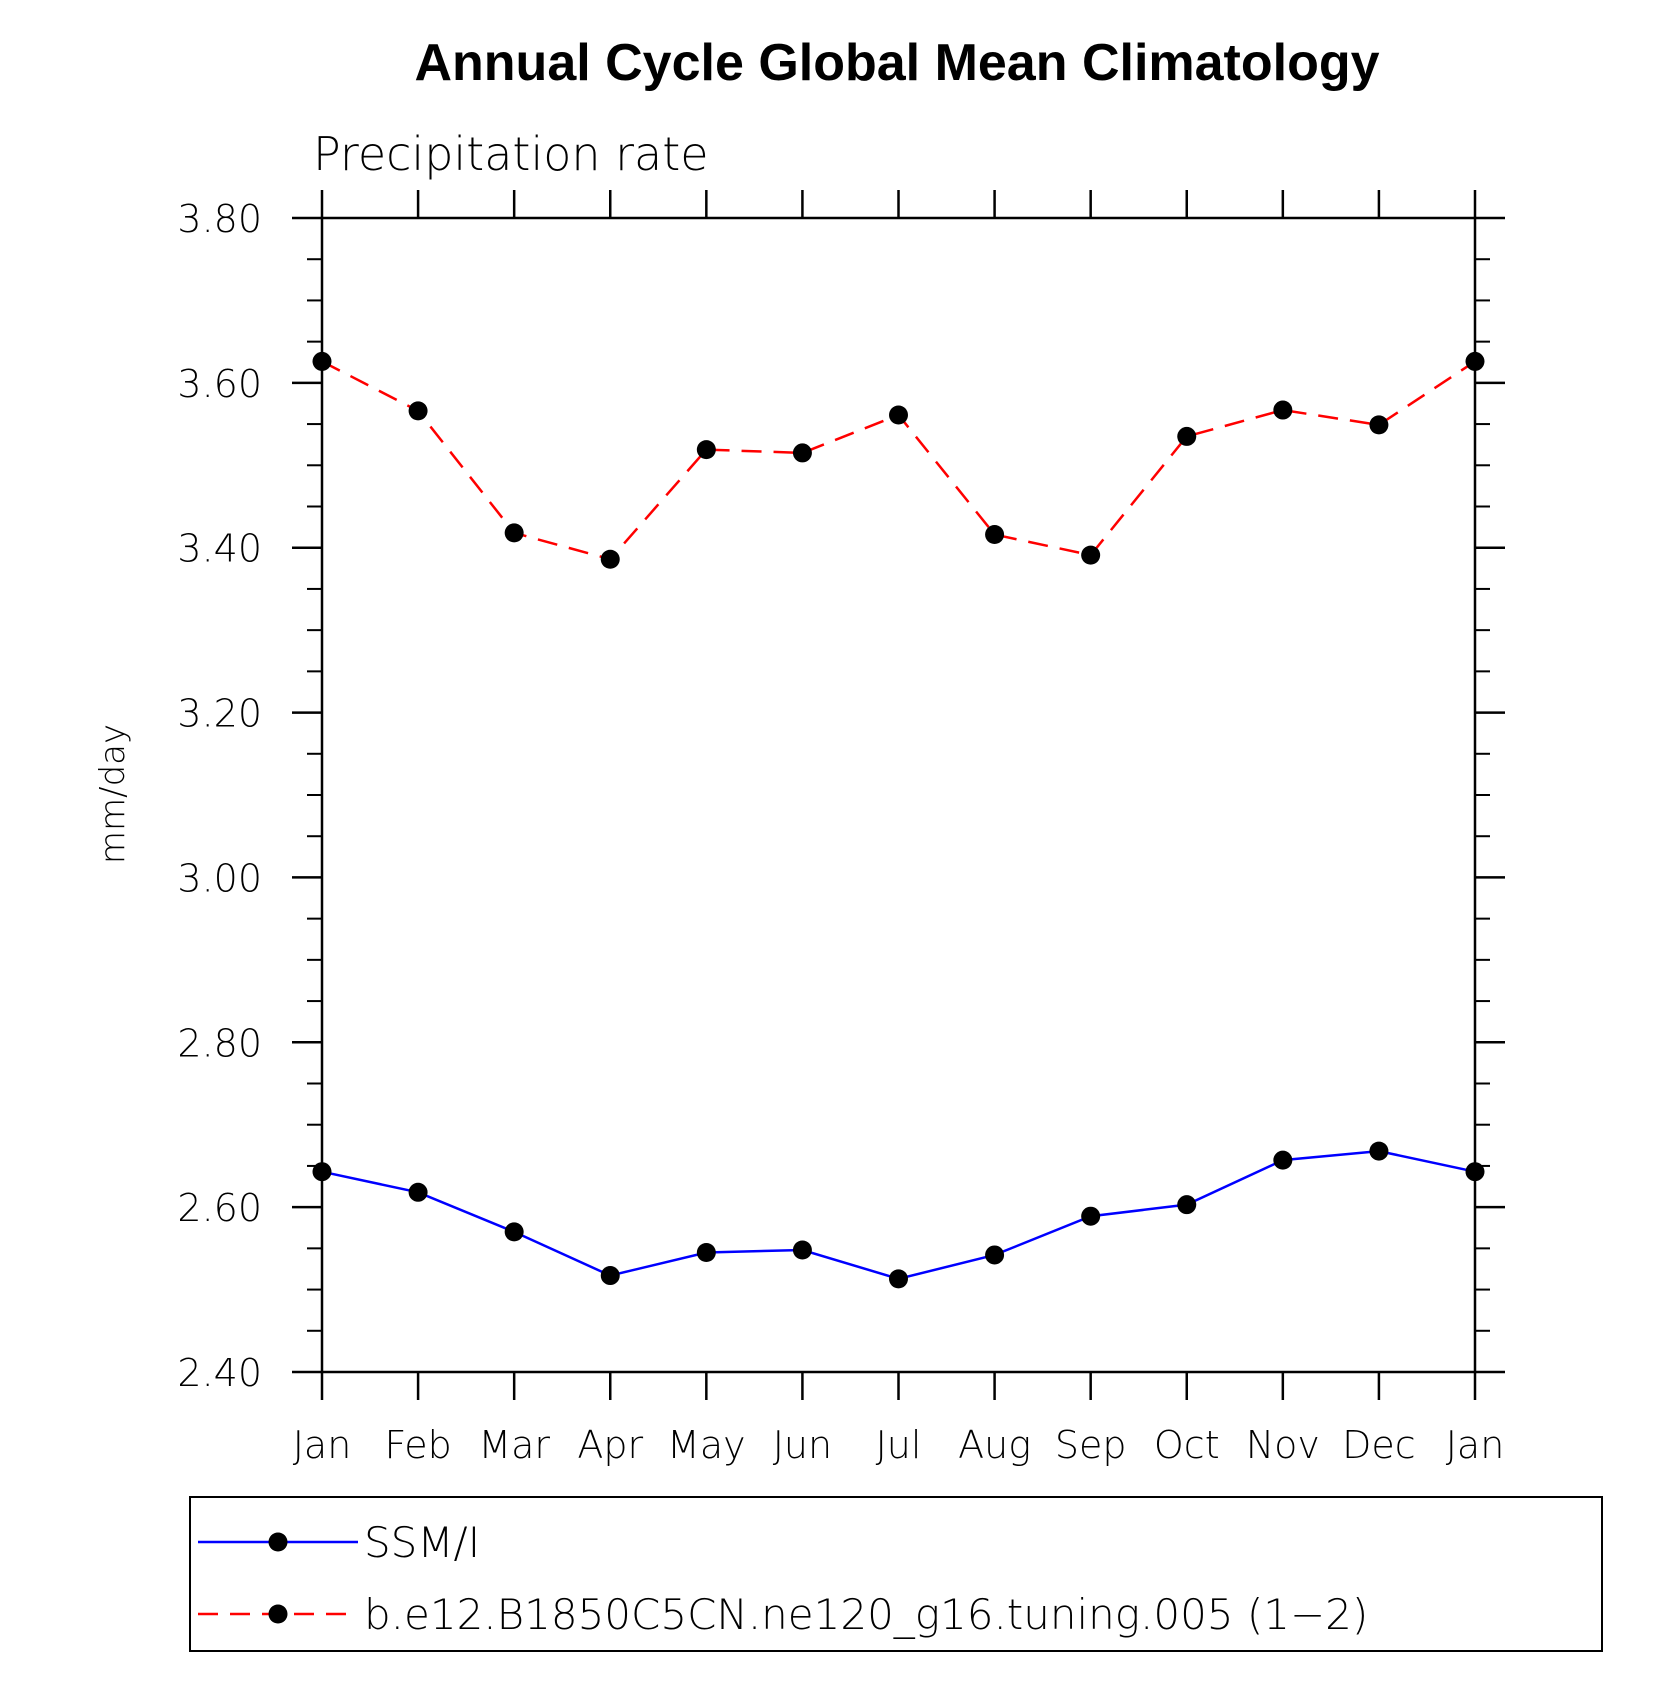 The width and height of the screenshot is (1680, 1685). Describe the element at coordinates (219, 384) in the screenshot. I see `y-tick-label: 3.60` at that location.